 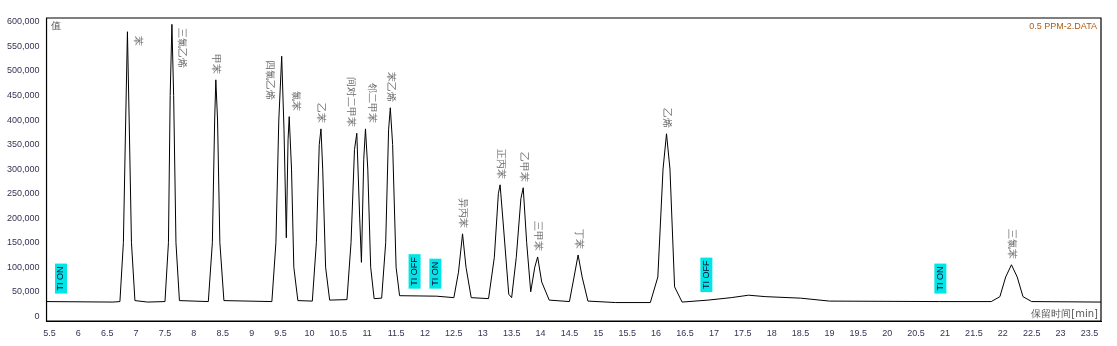 I want to click on x-tick-label: 23.5, so click(x=1089, y=333).